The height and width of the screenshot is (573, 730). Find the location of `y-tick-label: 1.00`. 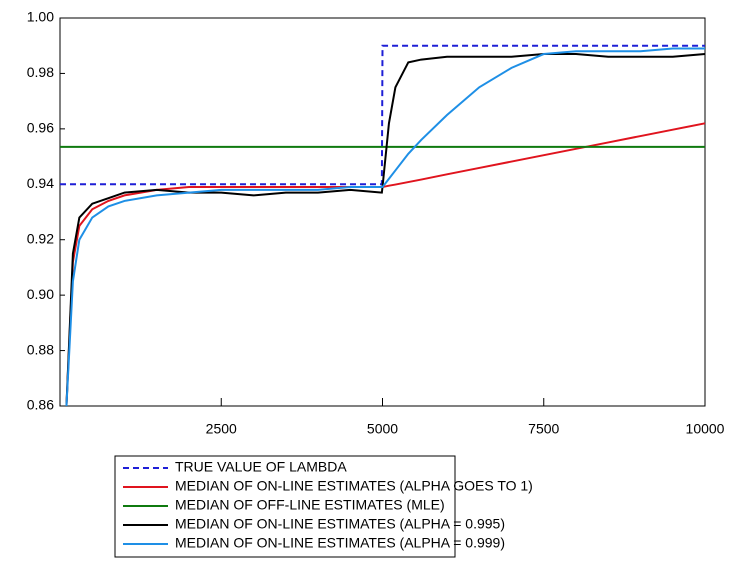

y-tick-label: 1.00 is located at coordinates (40, 17).